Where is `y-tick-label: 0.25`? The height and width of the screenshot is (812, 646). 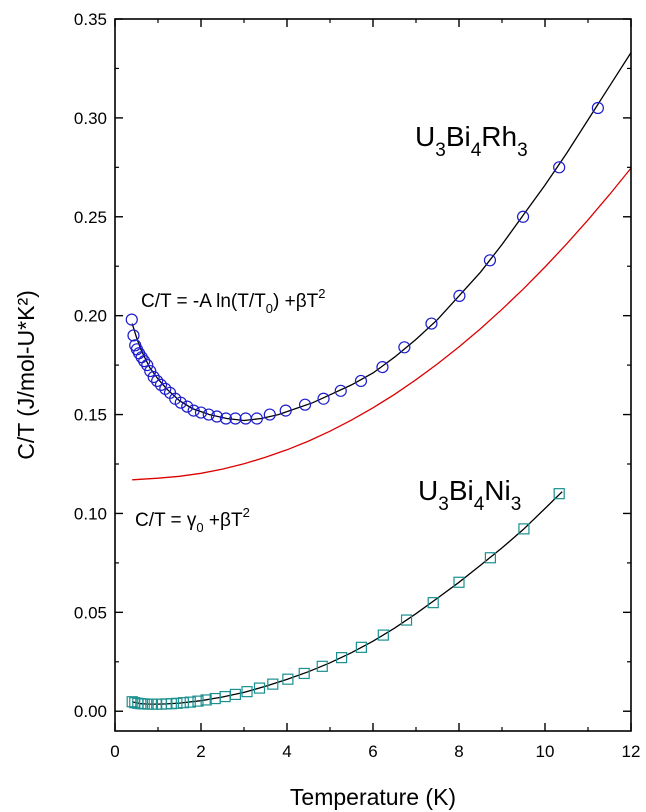 y-tick-label: 0.25 is located at coordinates (90, 217).